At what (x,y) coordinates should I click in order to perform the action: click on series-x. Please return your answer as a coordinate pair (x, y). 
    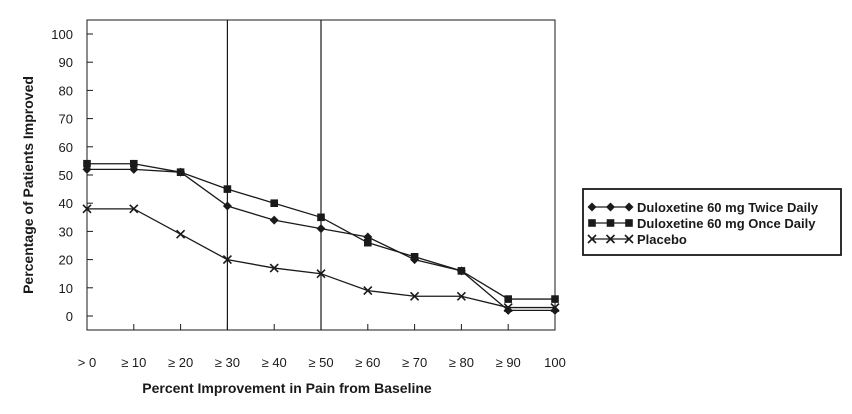
    Looking at the image, I should click on (321, 258).